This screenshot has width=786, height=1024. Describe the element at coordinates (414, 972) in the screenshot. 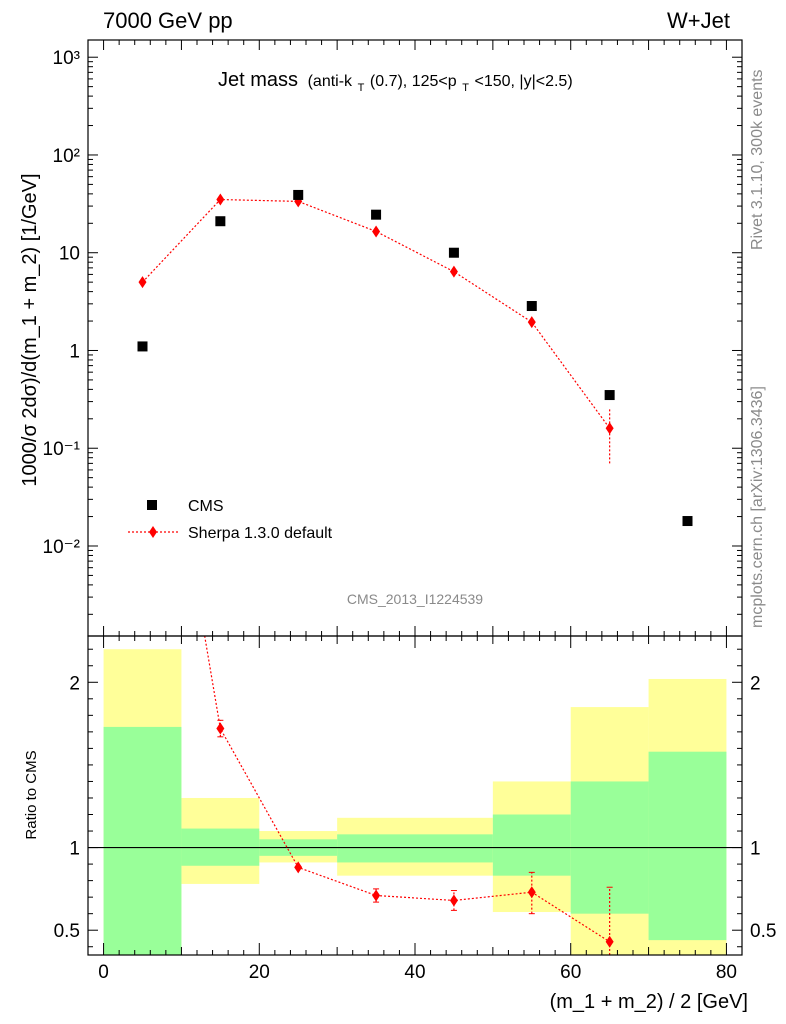

I see `x-tick-label: 40` at that location.